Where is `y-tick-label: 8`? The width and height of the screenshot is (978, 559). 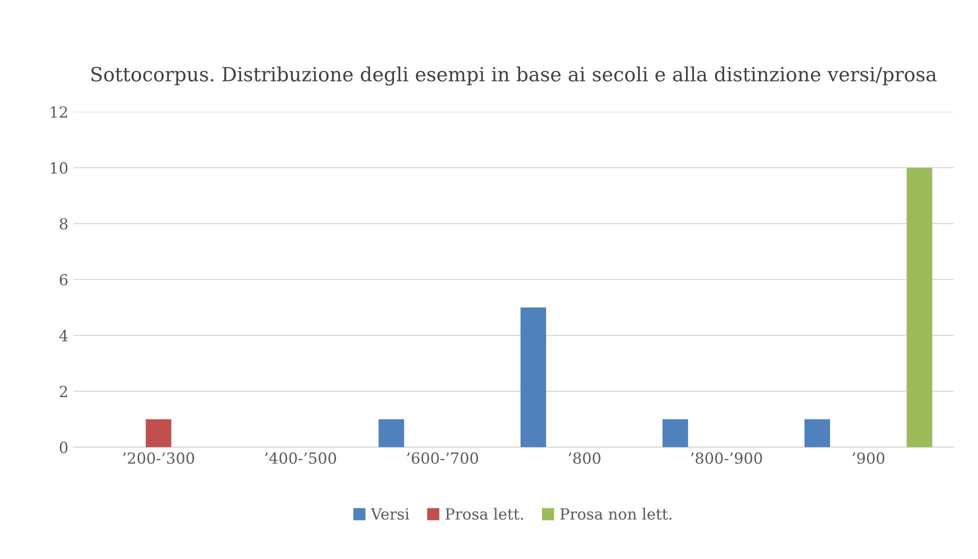
y-tick-label: 8 is located at coordinates (64, 224).